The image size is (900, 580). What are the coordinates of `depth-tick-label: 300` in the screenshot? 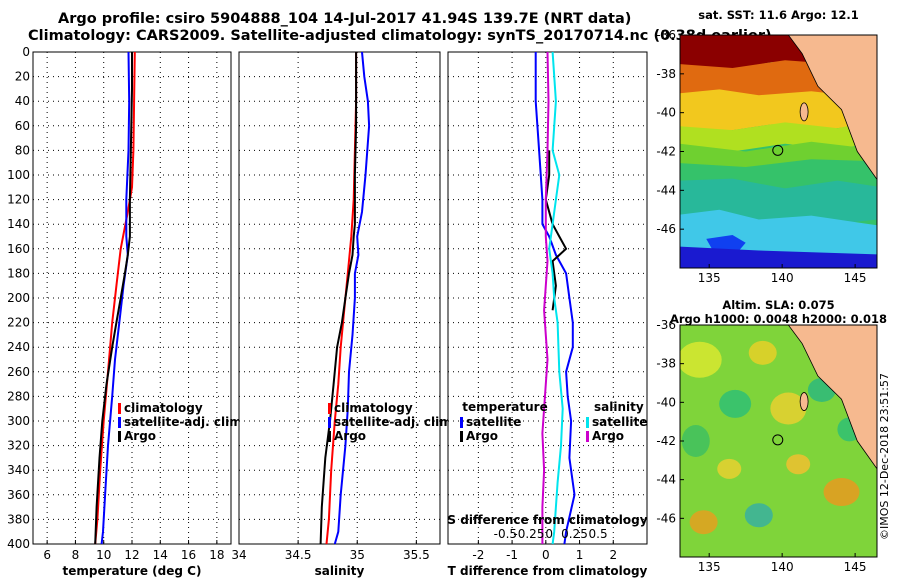 It's located at (18, 421).